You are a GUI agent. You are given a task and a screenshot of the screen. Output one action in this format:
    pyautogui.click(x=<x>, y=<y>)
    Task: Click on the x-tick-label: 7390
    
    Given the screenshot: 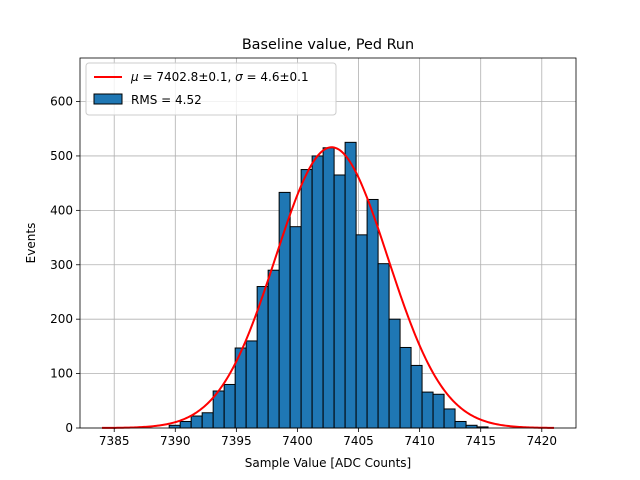 What is the action you would take?
    pyautogui.click(x=175, y=441)
    